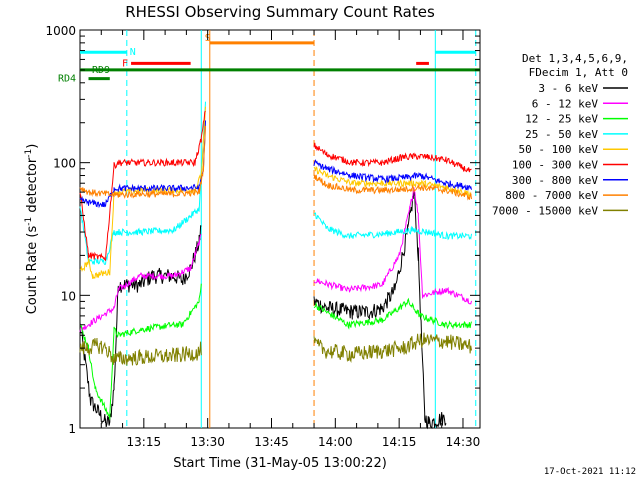 This screenshot has width=640, height=480. I want to click on timestamp: 17-Oct-2021 11:12, so click(590, 472).